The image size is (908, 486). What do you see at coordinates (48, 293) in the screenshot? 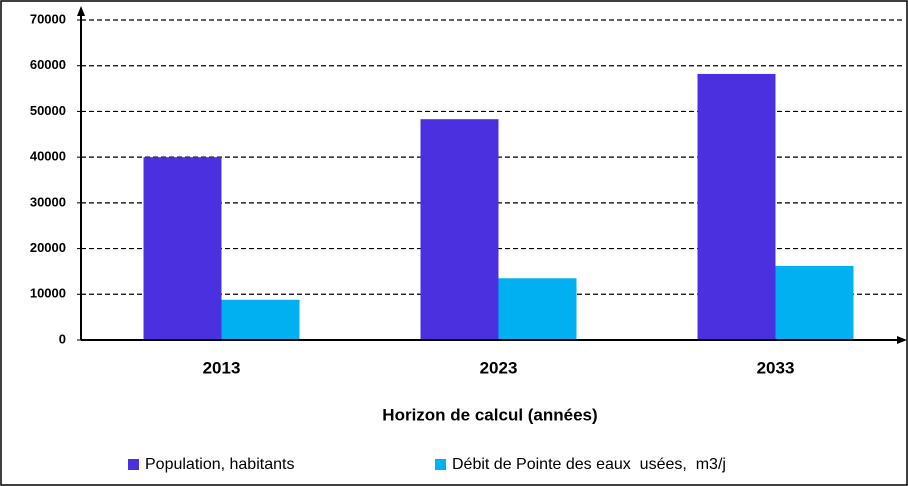
I see `y-tick-label: 10000` at bounding box center [48, 293].